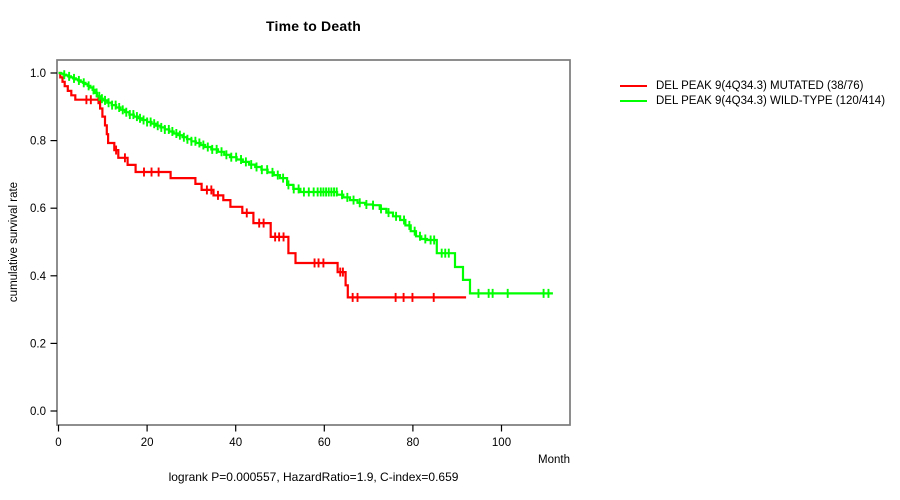 The width and height of the screenshot is (900, 500). Describe the element at coordinates (38, 142) in the screenshot. I see `y-tick-label: 0.8` at that location.